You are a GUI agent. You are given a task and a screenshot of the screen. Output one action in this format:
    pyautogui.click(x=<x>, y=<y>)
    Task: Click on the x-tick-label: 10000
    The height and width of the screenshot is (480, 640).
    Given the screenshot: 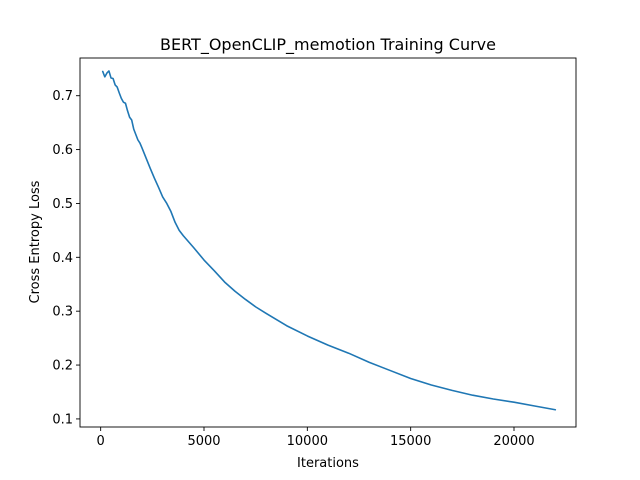 What is the action you would take?
    pyautogui.click(x=307, y=441)
    